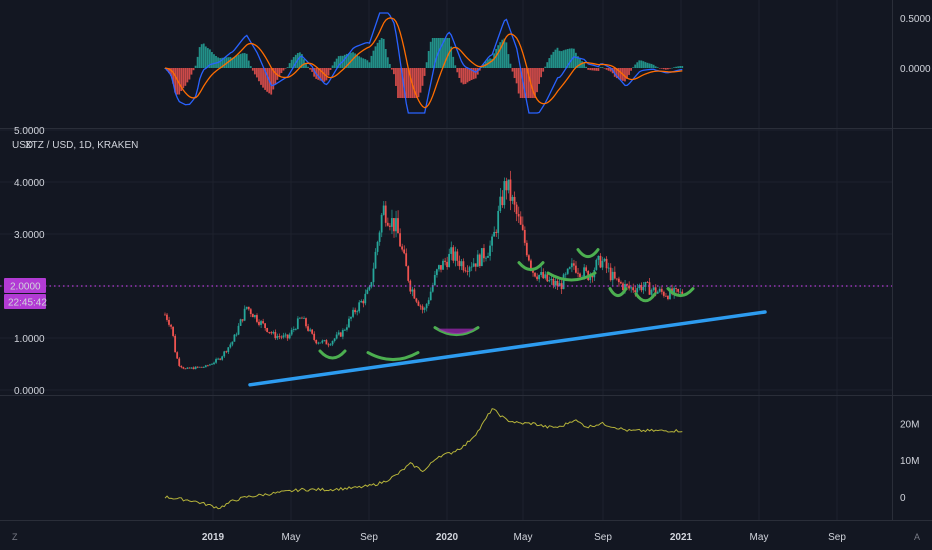 This screenshot has width=932, height=550. I want to click on price-tick-label: 1.0000, so click(29, 339).